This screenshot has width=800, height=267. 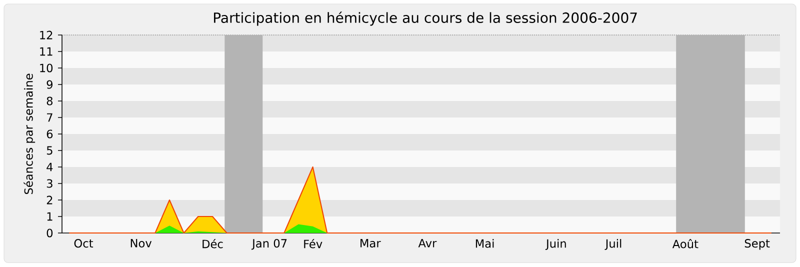 What do you see at coordinates (757, 244) in the screenshot?
I see `x-tick-label: Sept` at bounding box center [757, 244].